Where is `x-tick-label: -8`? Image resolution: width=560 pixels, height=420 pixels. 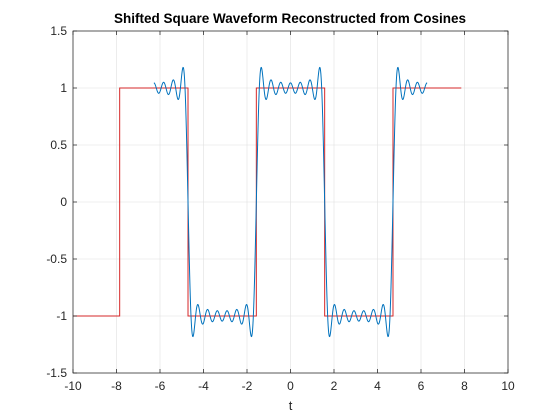 x-tick-label: -8 is located at coordinates (116, 386).